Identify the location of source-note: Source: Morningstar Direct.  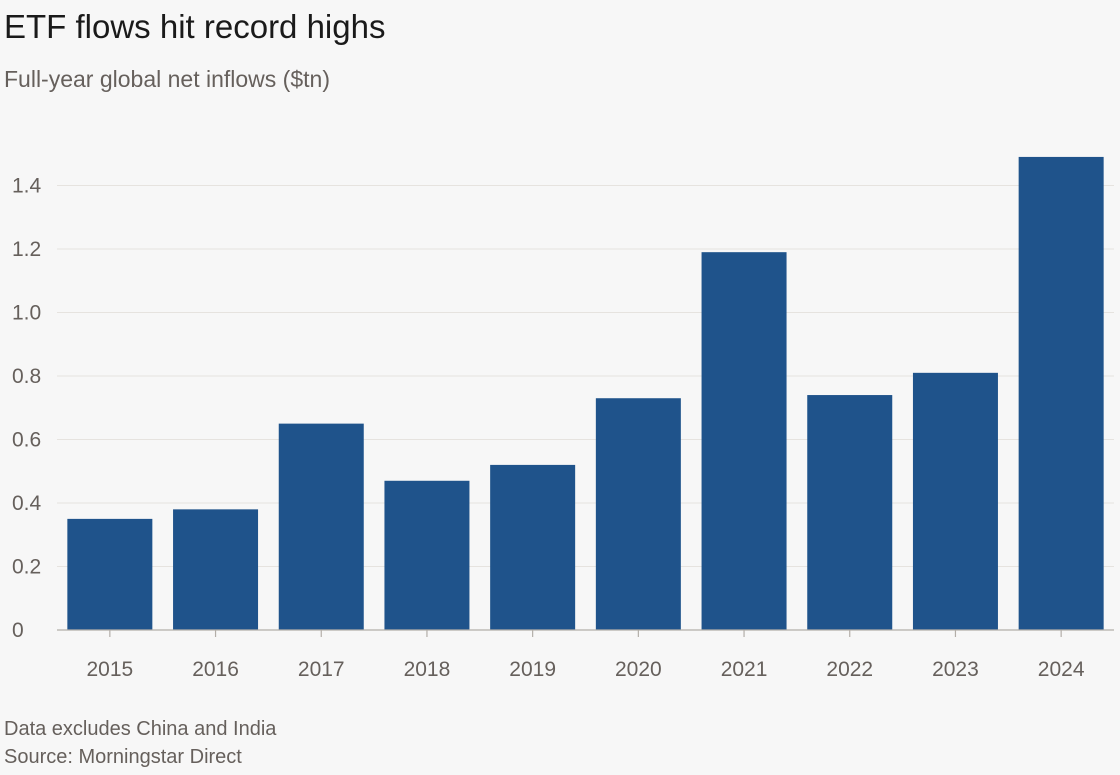
(123, 757).